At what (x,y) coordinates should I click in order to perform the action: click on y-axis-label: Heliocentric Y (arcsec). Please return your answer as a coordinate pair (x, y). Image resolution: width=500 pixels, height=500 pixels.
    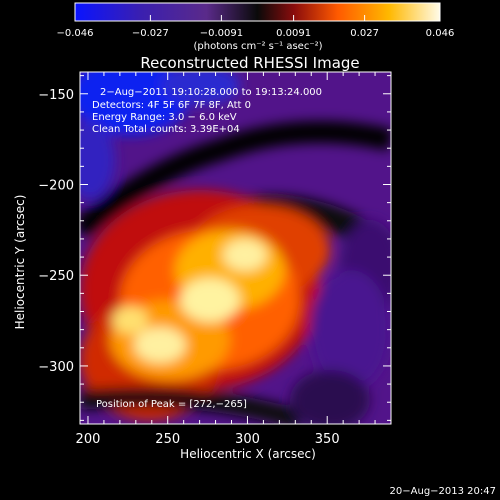
    Looking at the image, I should click on (20, 262).